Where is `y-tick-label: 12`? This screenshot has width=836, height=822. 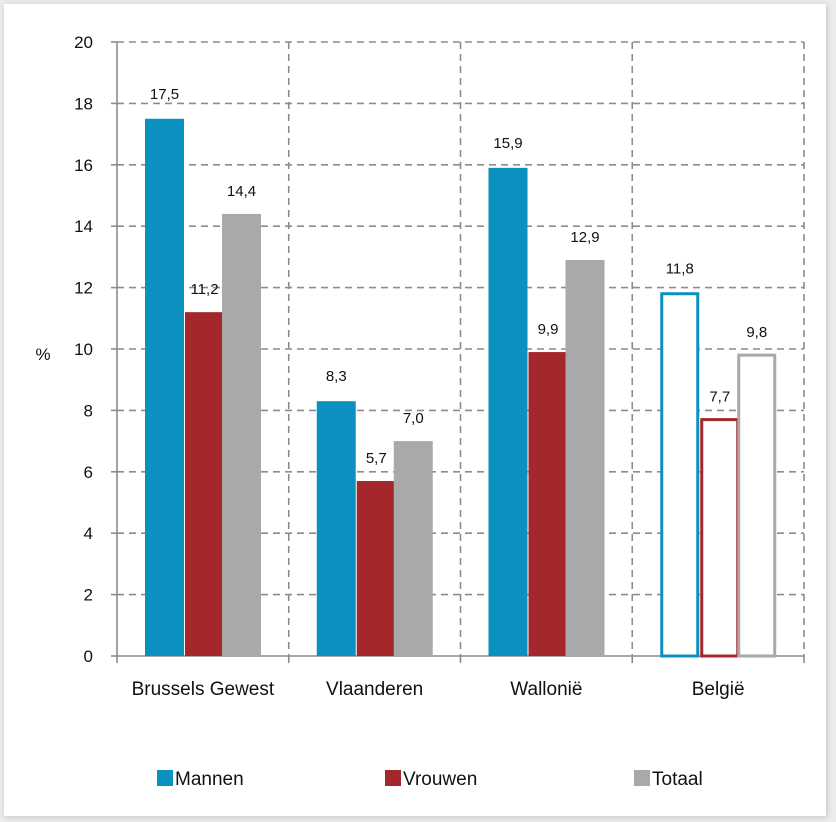
y-tick-label: 12 is located at coordinates (83, 288).